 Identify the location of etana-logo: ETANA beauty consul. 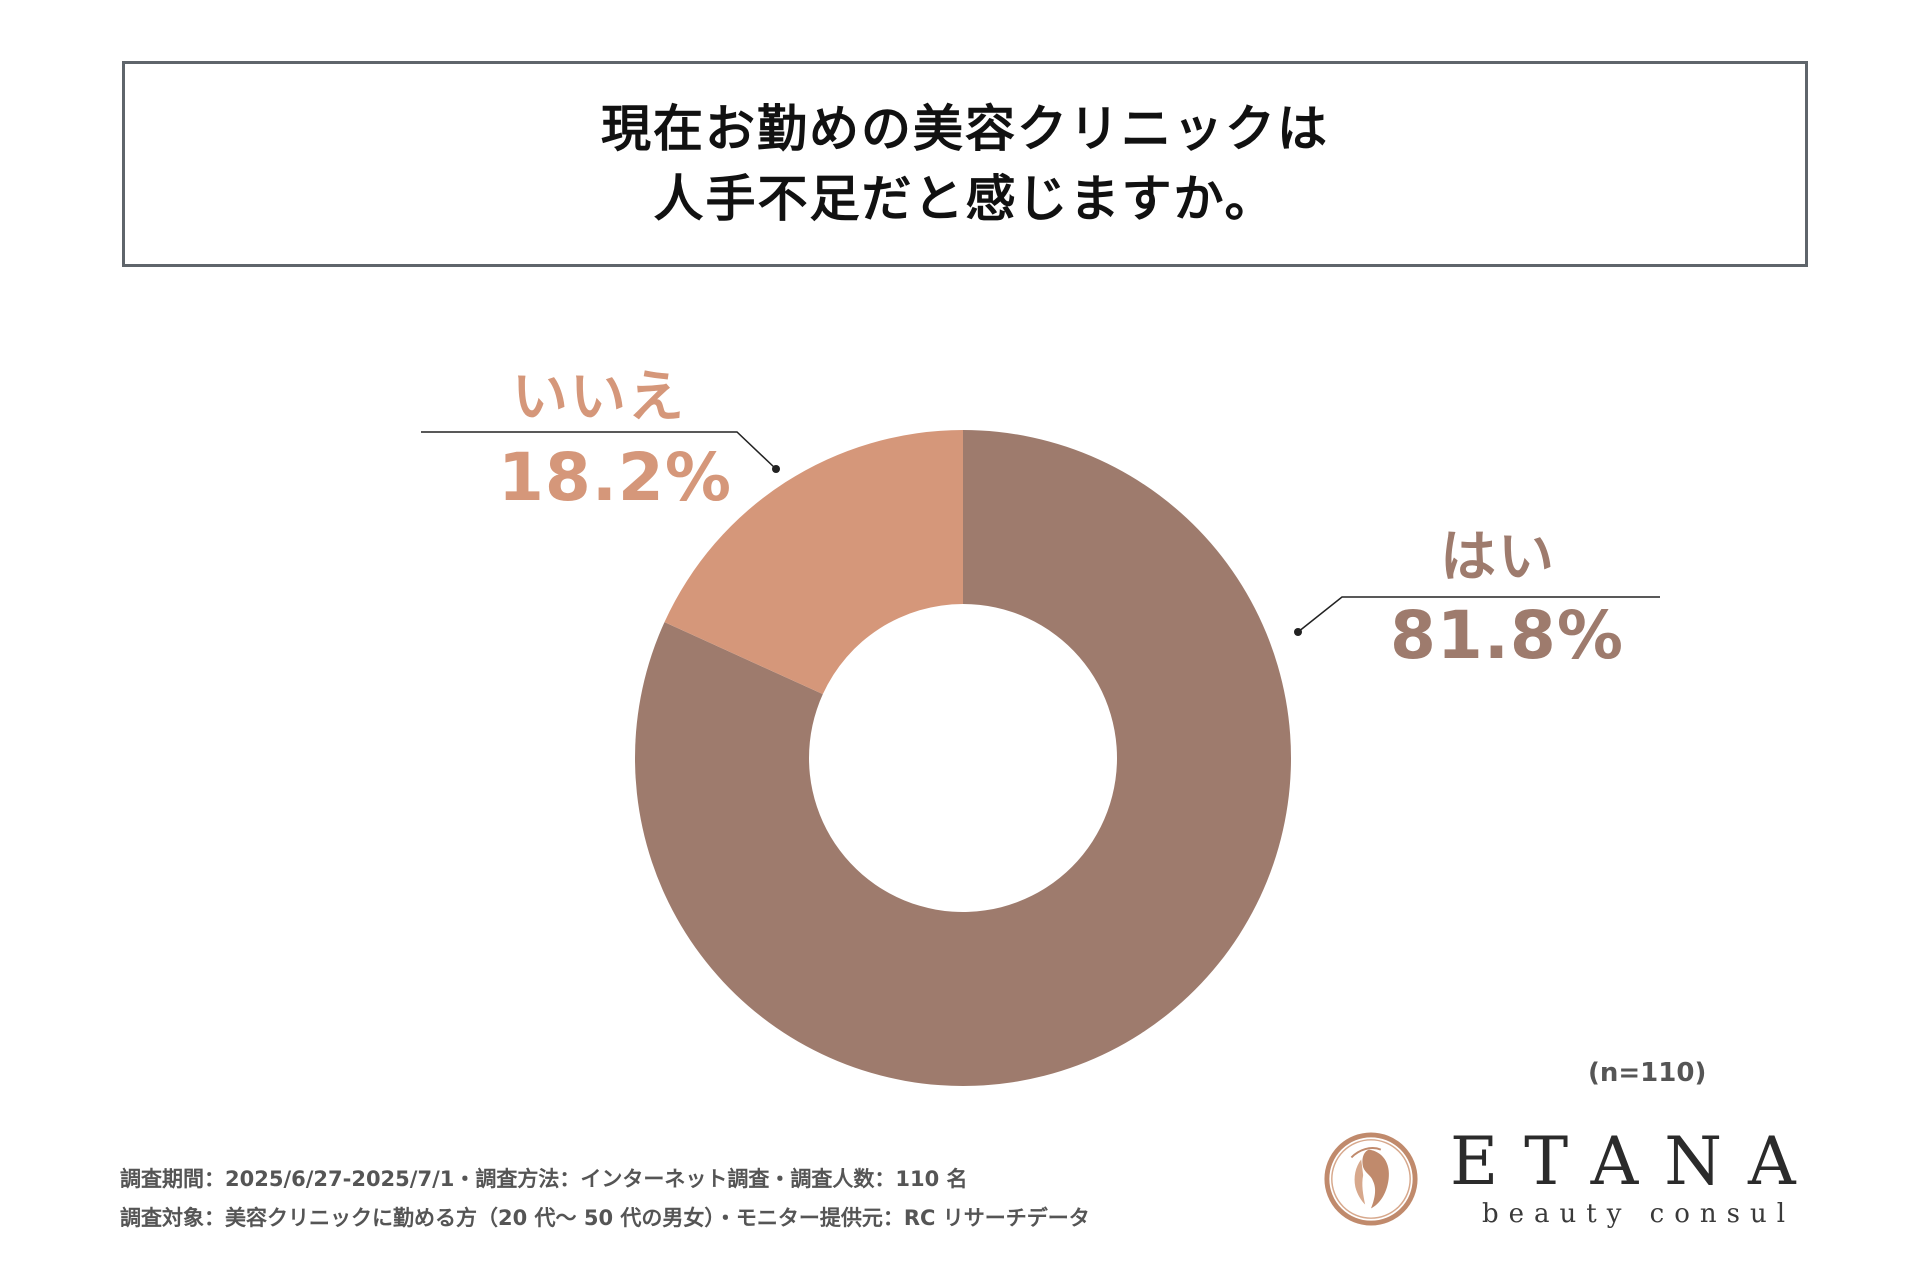
(1567, 1181).